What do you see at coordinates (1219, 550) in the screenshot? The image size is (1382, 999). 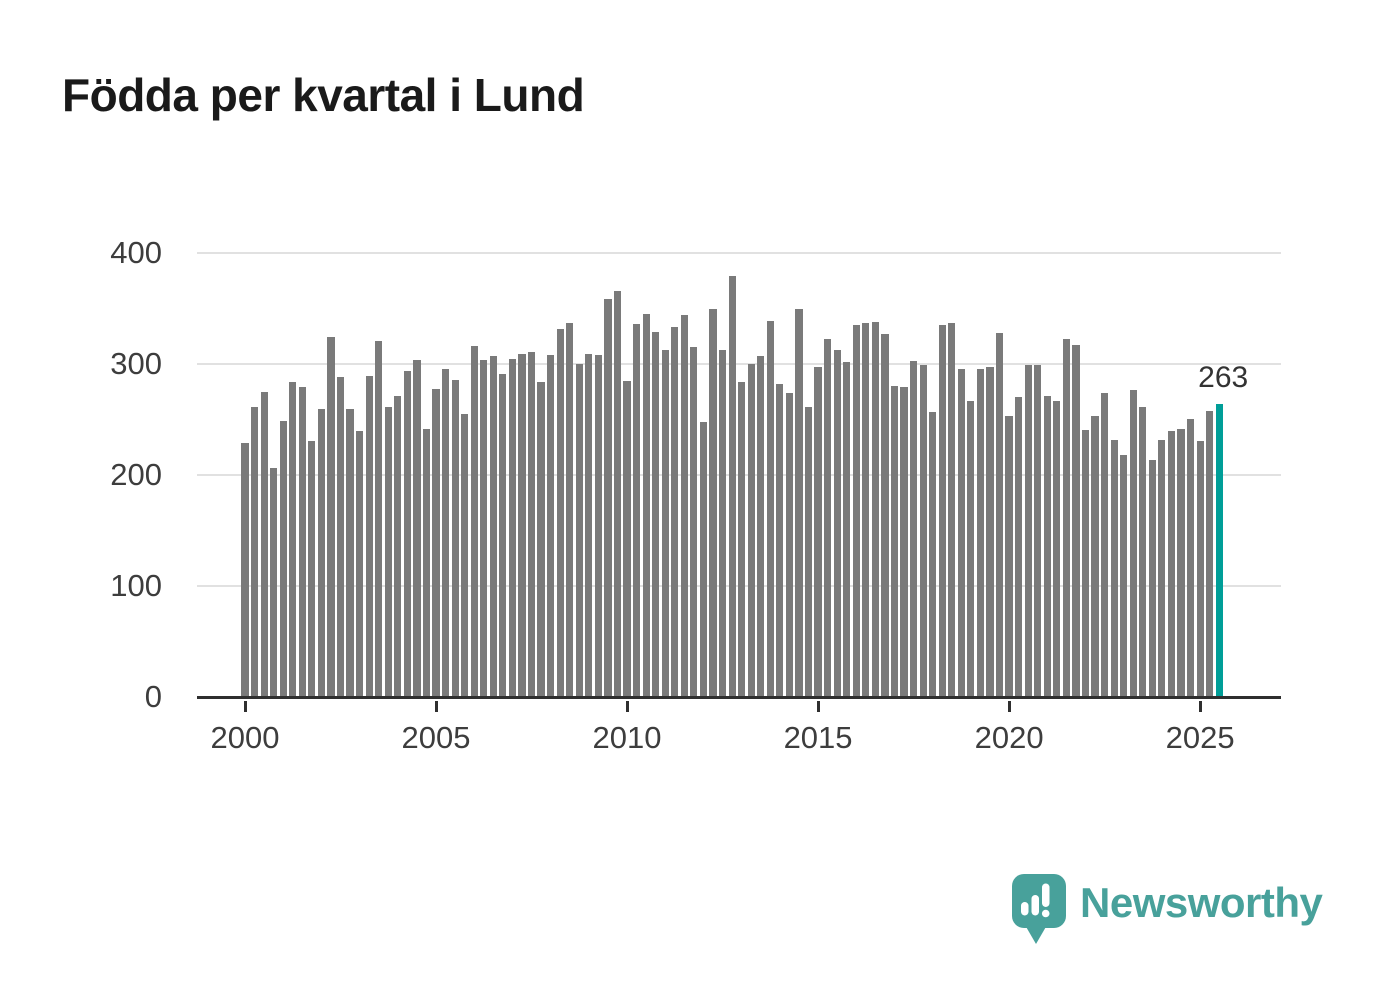 I see `highlighted-bar` at bounding box center [1219, 550].